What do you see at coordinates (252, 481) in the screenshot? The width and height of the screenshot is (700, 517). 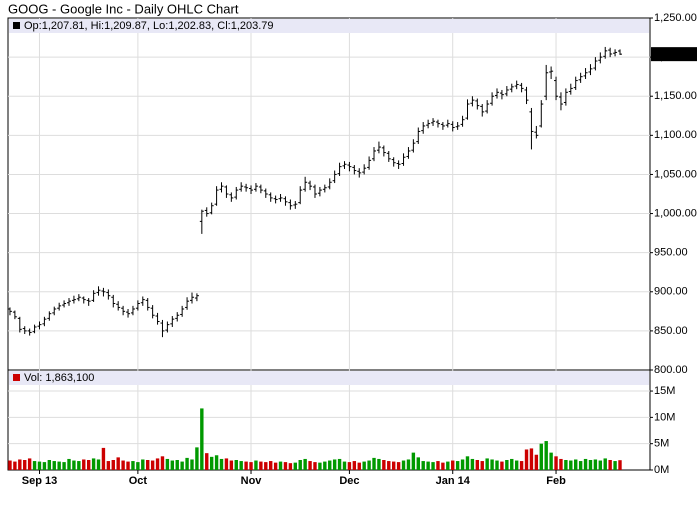 I see `x-tick-label: Nov` at bounding box center [252, 481].